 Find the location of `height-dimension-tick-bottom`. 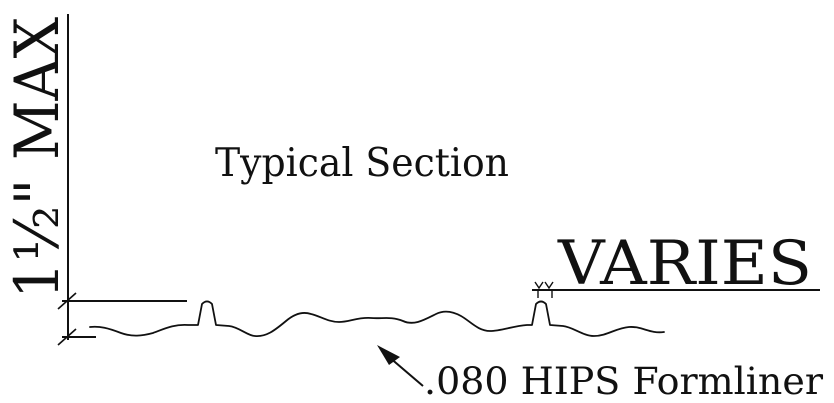

height-dimension-tick-bottom is located at coordinates (67, 337).